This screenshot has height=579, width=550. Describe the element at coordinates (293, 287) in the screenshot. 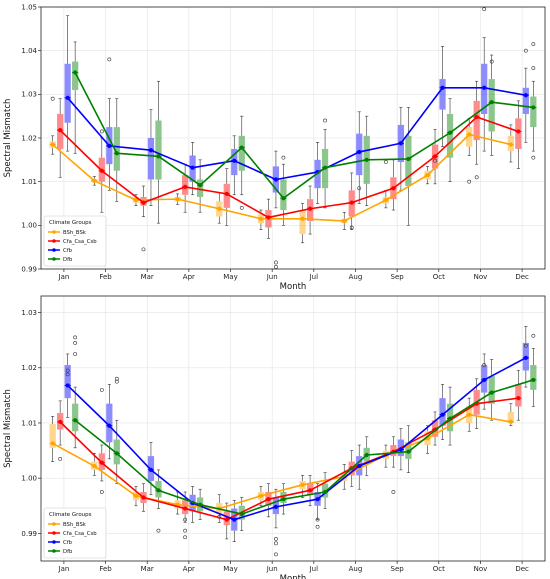

I see `x-axis-label: Month` at that location.